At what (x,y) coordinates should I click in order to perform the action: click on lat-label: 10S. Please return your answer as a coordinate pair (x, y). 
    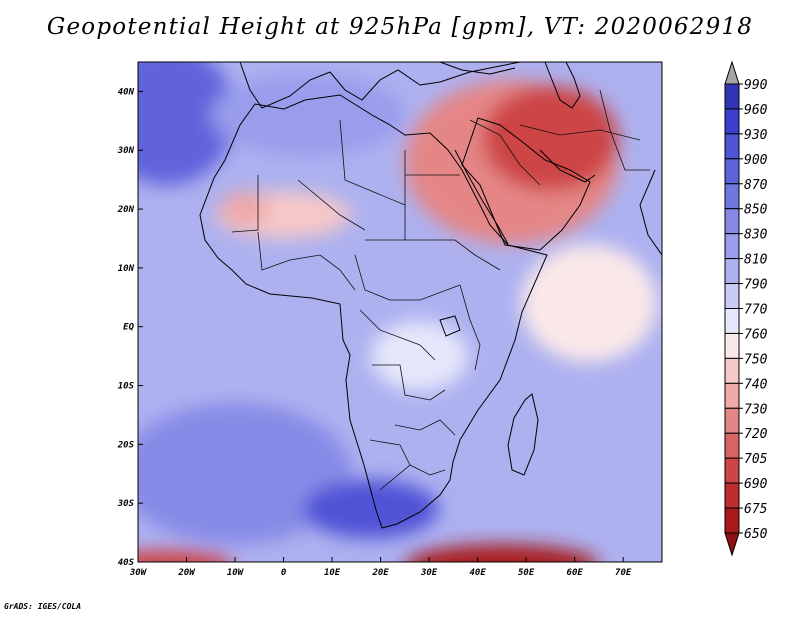
    Looking at the image, I should click on (126, 387).